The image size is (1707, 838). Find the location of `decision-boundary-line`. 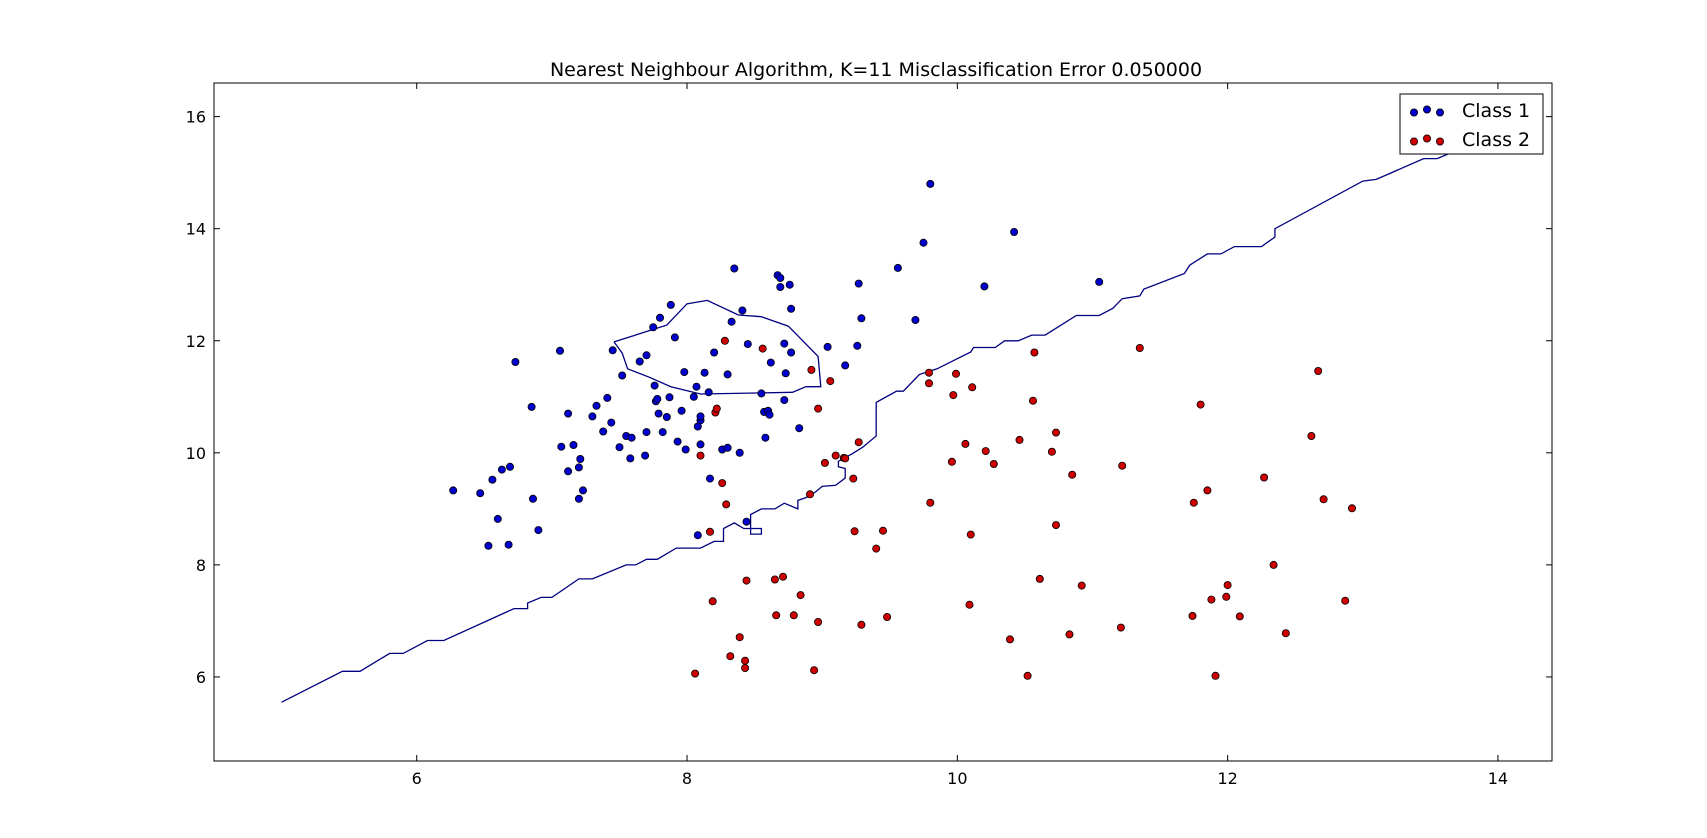

decision-boundary-line is located at coordinates (717, 347).